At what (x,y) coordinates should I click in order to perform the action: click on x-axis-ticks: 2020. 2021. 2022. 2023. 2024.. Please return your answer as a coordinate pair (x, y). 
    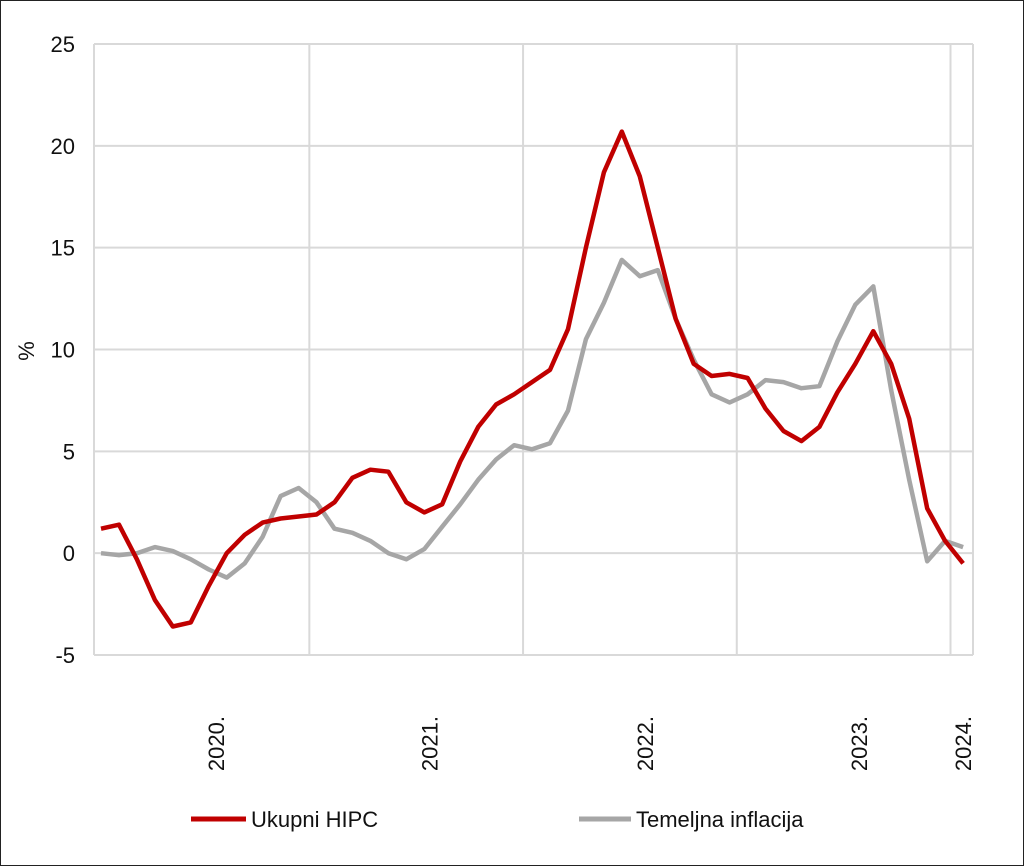
    Looking at the image, I should click on (590, 743).